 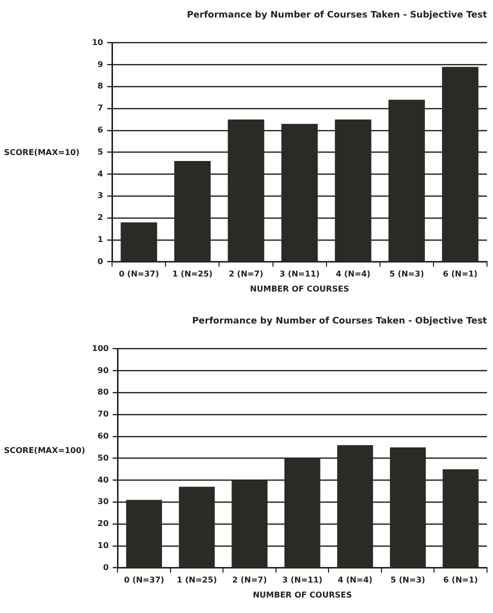 I want to click on y-tick-label: 3, so click(x=101, y=195).